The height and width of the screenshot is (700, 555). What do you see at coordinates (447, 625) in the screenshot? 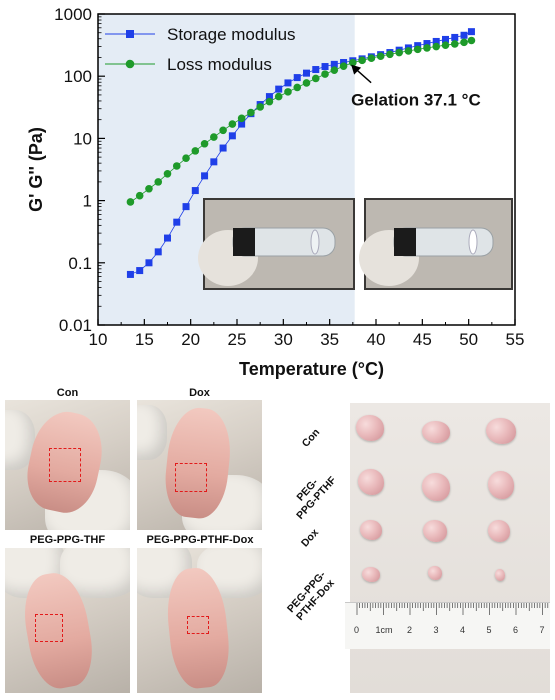
I see `ruler: 0 1cm 2 3 4 5 6 7` at bounding box center [447, 625].